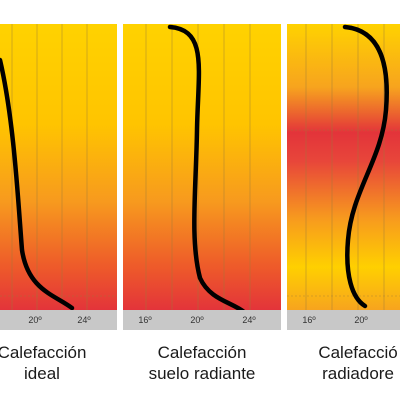 This screenshot has width=400, height=400. I want to click on panel-radiadores-axis-bar, so click(343, 320).